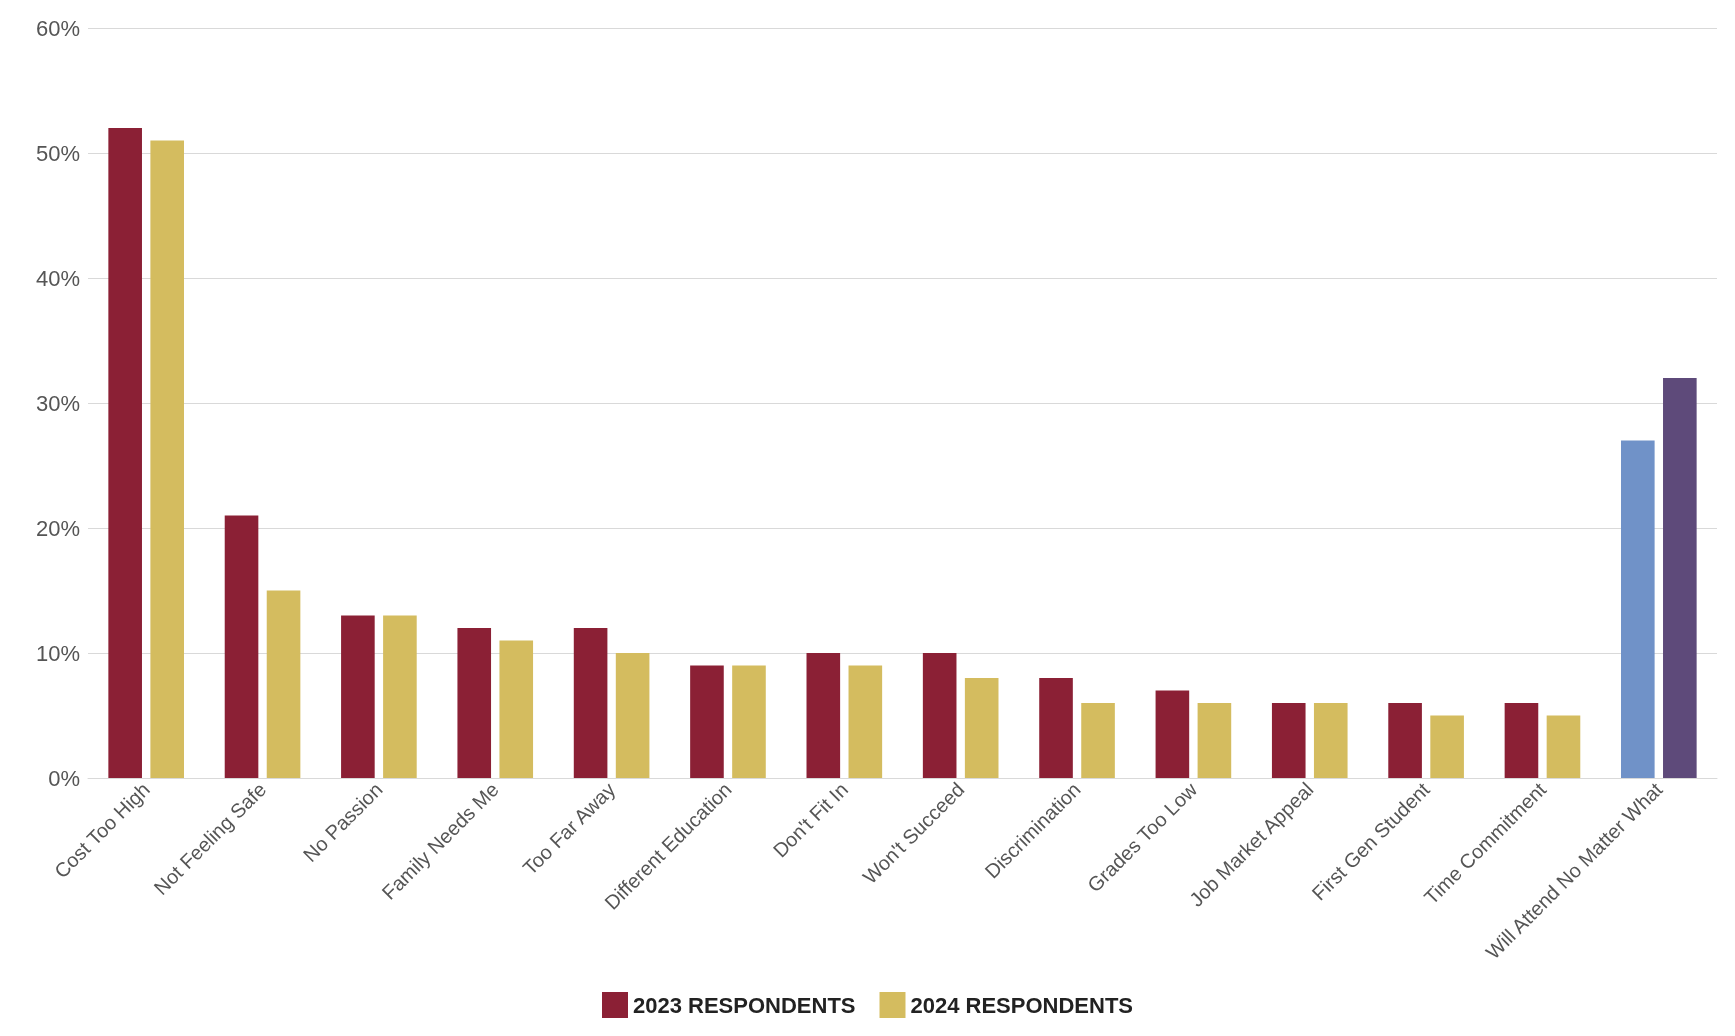 The width and height of the screenshot is (1735, 1036). Describe the element at coordinates (744, 1005) in the screenshot. I see `legend-label: 2023 RESPONDENTS` at that location.